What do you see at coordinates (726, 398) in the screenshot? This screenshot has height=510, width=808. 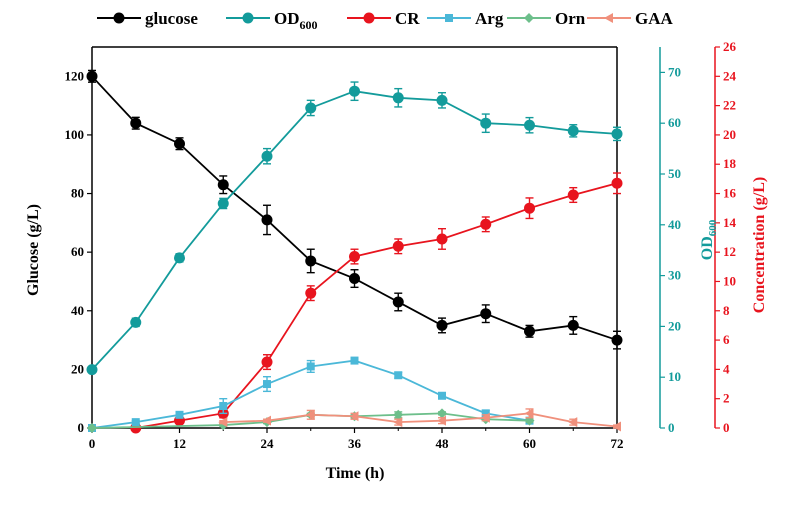 I see `y-right2-tick-label: 2` at bounding box center [726, 398].